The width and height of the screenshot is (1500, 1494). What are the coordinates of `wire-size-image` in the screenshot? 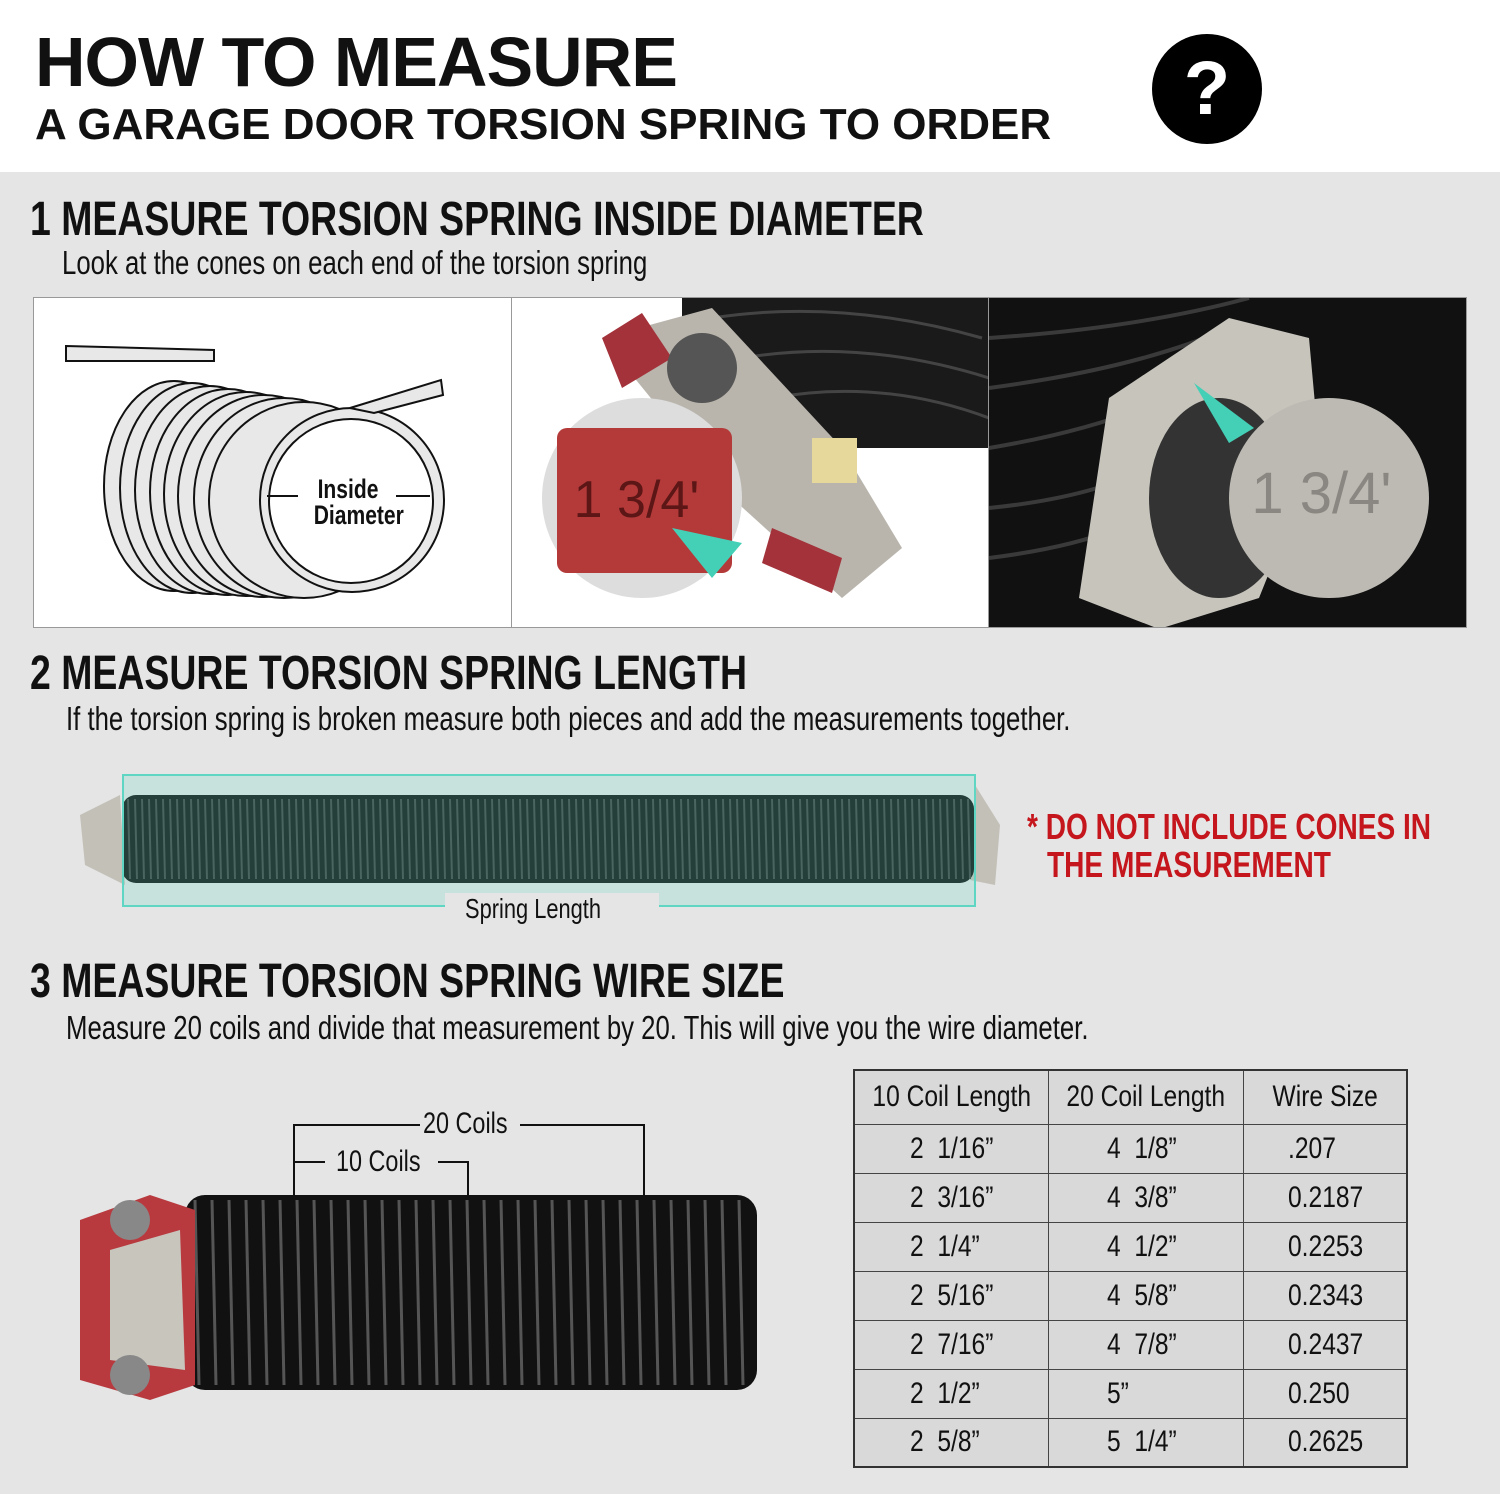 It's located at (418, 1262).